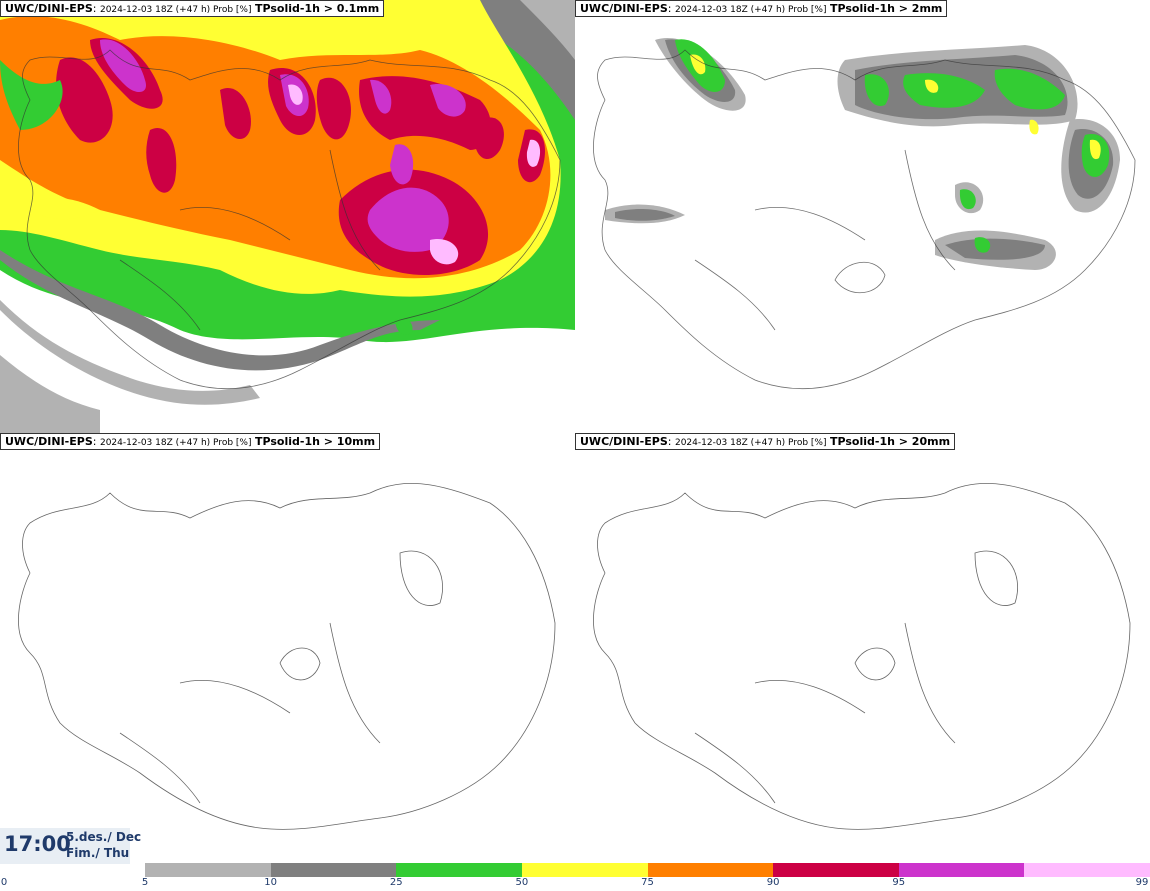 This screenshot has height=891, width=1150. I want to click on probability-colorbar, so click(647, 870).